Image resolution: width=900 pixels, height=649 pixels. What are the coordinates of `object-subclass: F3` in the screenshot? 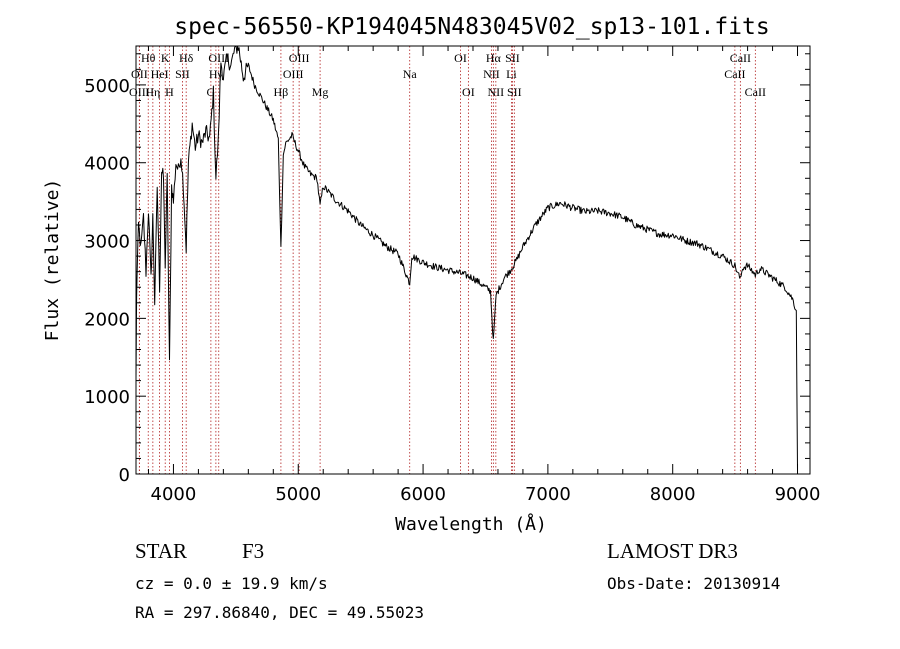 It's located at (253, 551).